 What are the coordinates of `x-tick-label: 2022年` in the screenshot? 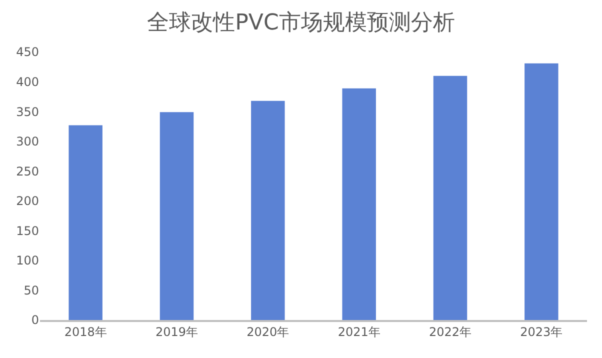 It's located at (450, 332).